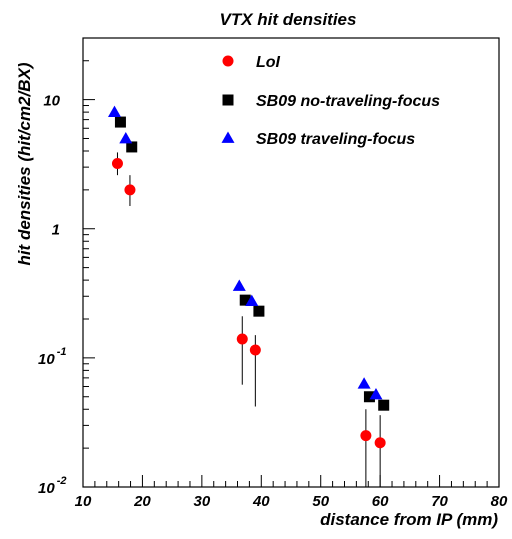  What do you see at coordinates (52, 295) in the screenshot?
I see `y-axis-tick-labels: 10 -2 10 -1 1 10` at bounding box center [52, 295].